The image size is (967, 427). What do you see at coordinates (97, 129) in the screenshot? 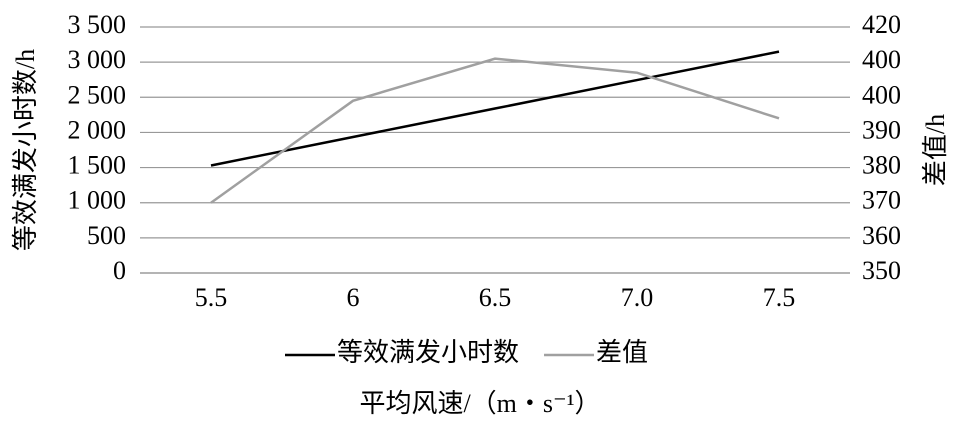
I see `y-tick-label: 2 000` at bounding box center [97, 129].